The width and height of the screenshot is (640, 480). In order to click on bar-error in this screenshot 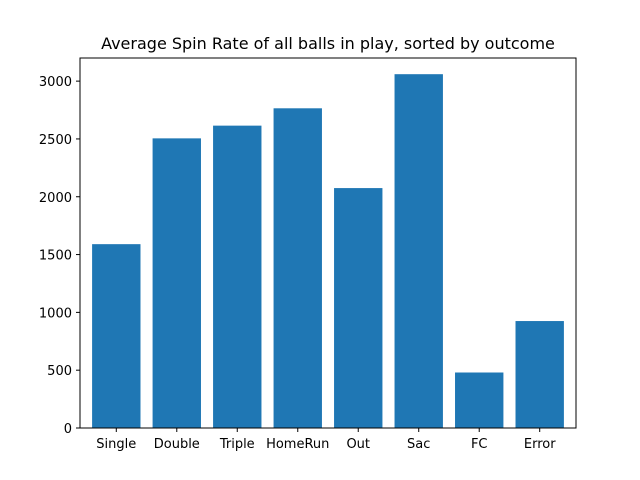, I will do `click(539, 374)`.